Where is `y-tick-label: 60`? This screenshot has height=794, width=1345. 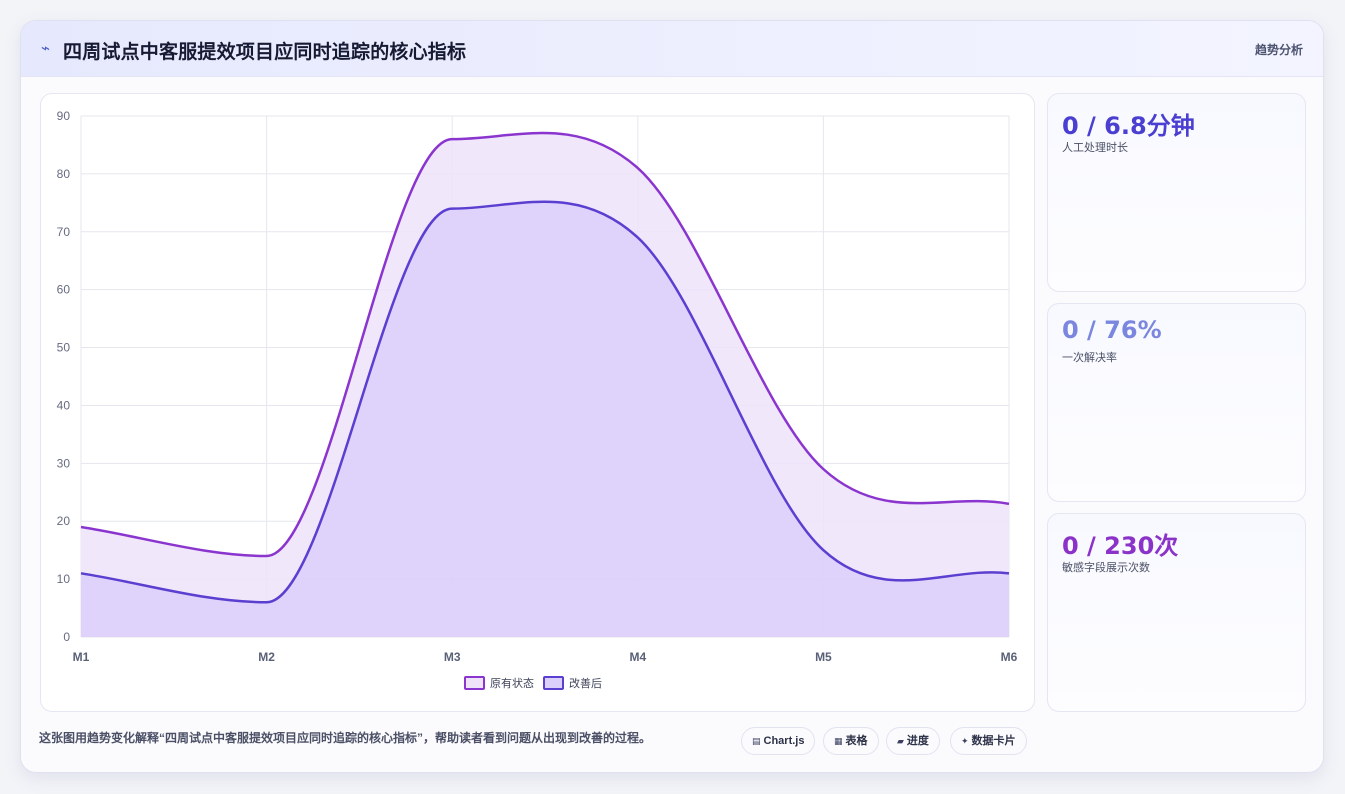 y-tick-label: 60 is located at coordinates (64, 290).